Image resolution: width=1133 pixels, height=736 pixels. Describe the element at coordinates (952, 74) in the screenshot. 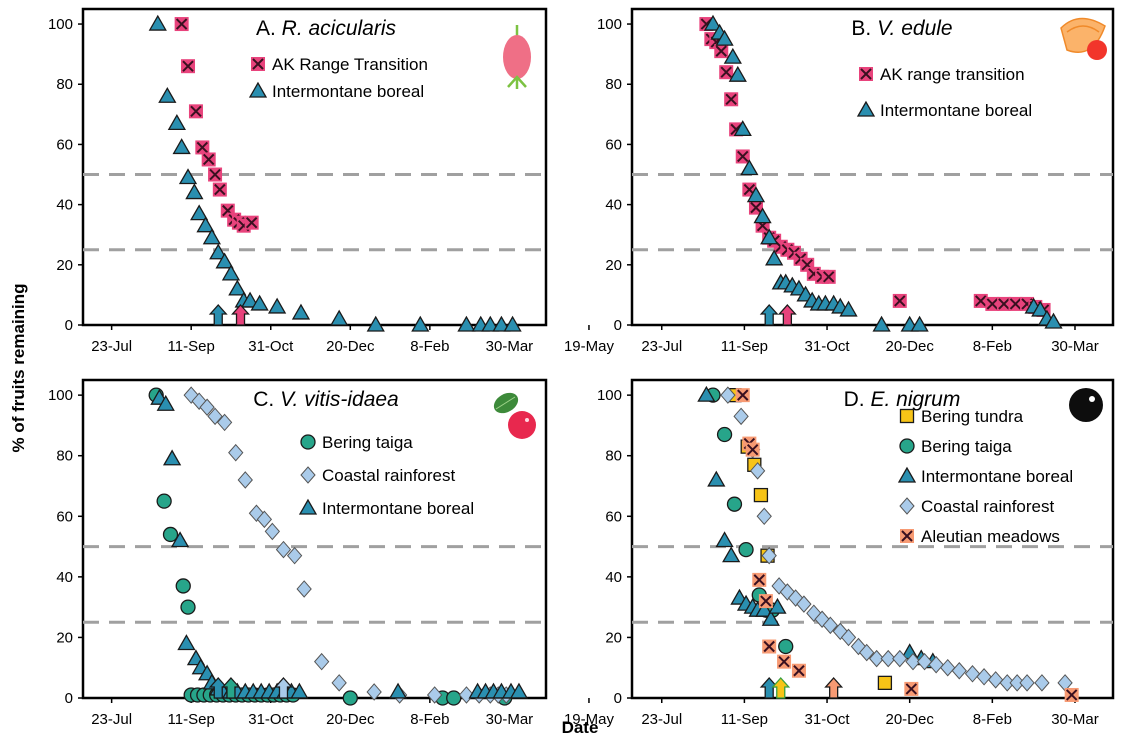

I see `legend-label: AK range transition` at that location.